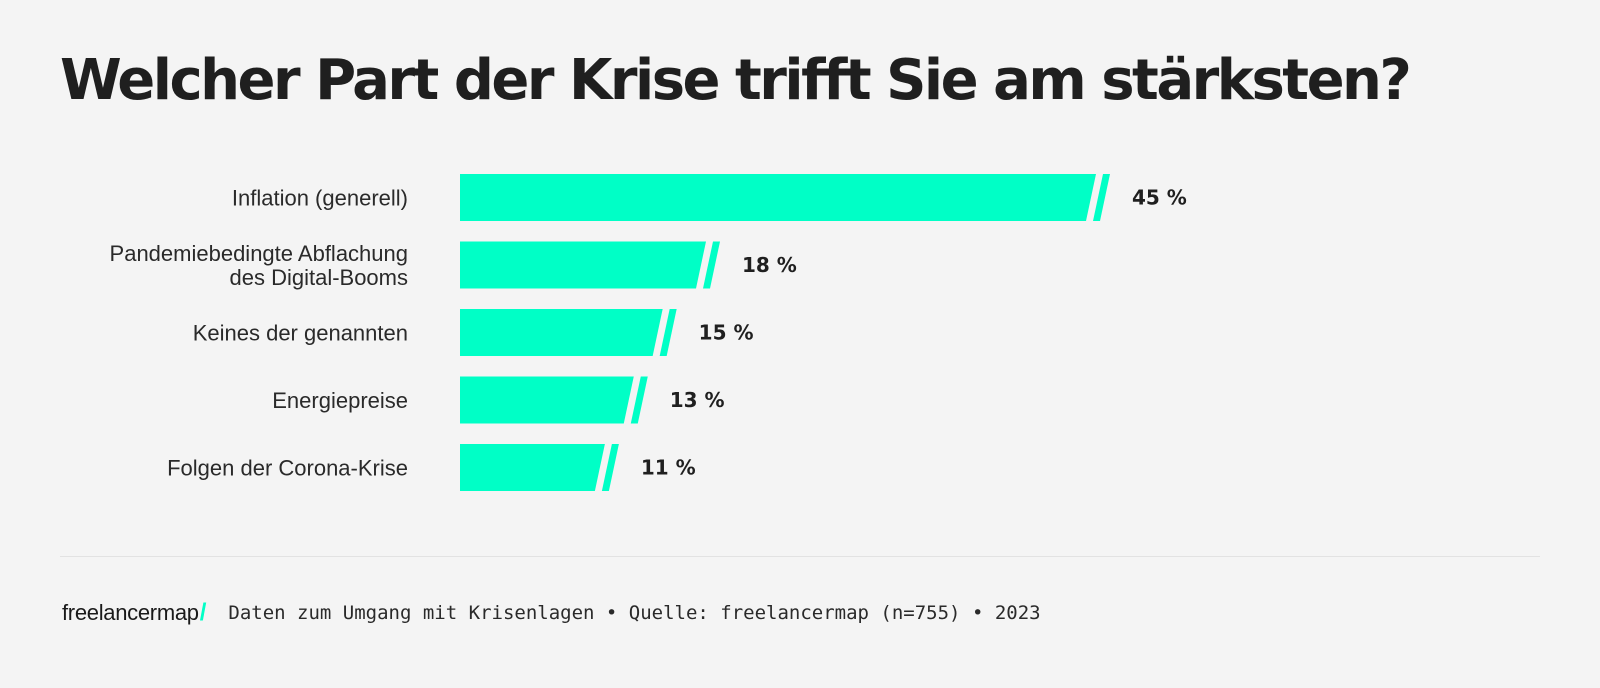  Describe the element at coordinates (1159, 198) in the screenshot. I see `value-label-0: 45 %` at that location.